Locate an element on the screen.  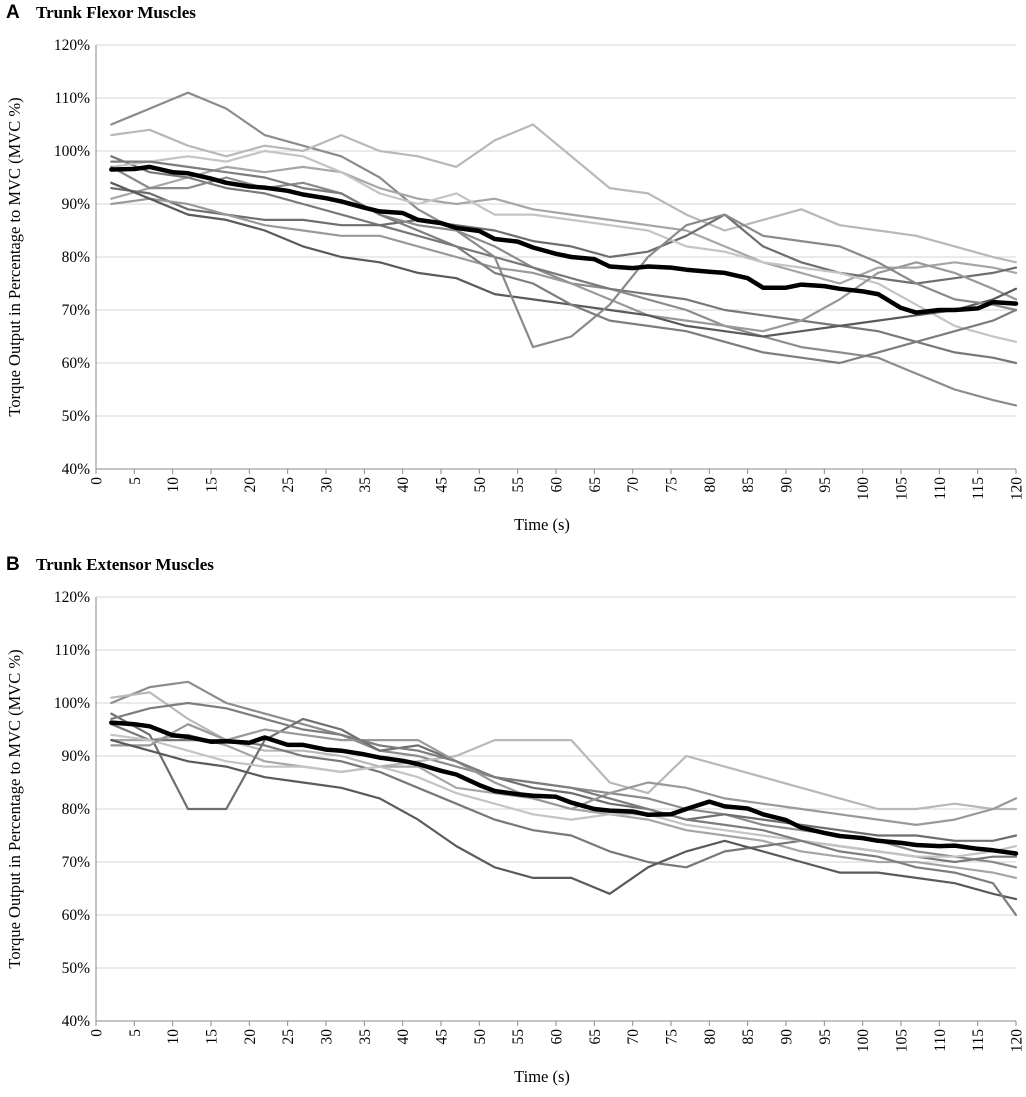
panel-b-letter: B is located at coordinates (13, 564).